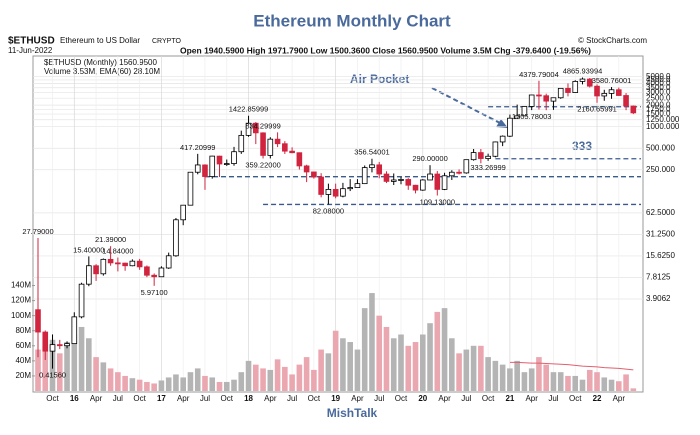 This screenshot has height=435, width=700. What do you see at coordinates (110, 239) in the screenshot?
I see `price-label: 21.39000` at bounding box center [110, 239].